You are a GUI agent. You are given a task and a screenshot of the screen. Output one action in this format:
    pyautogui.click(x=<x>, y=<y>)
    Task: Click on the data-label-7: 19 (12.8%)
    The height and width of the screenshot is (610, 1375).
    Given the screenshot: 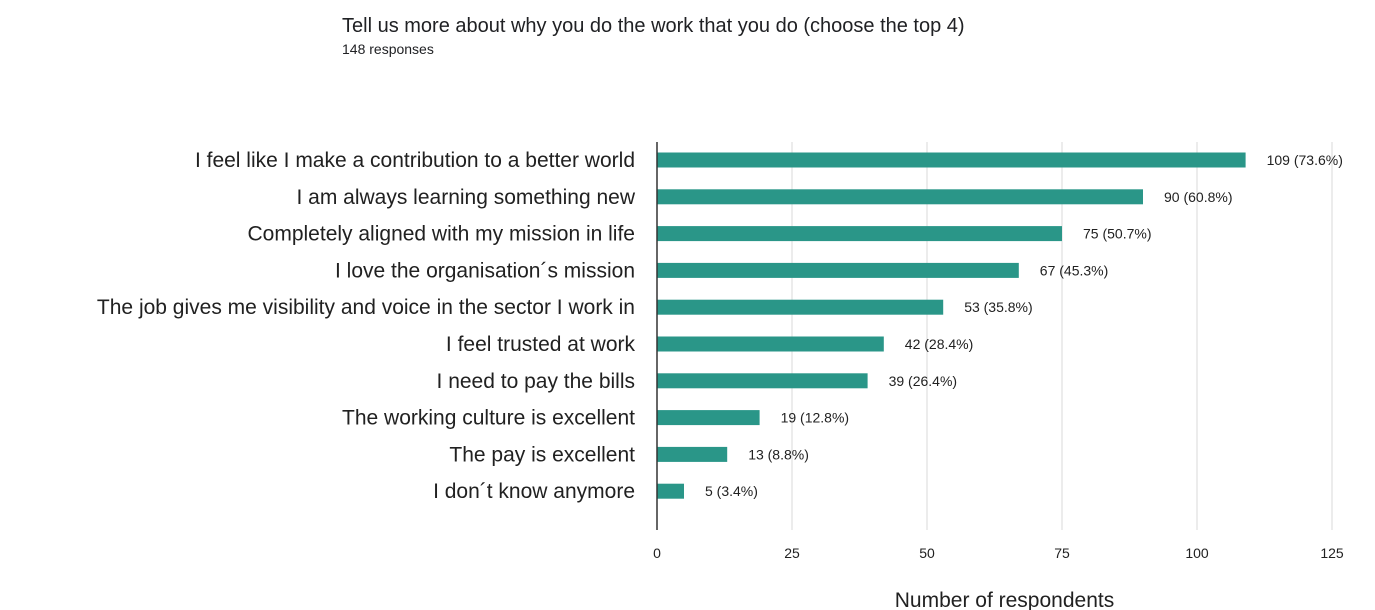 What is the action you would take?
    pyautogui.click(x=815, y=418)
    